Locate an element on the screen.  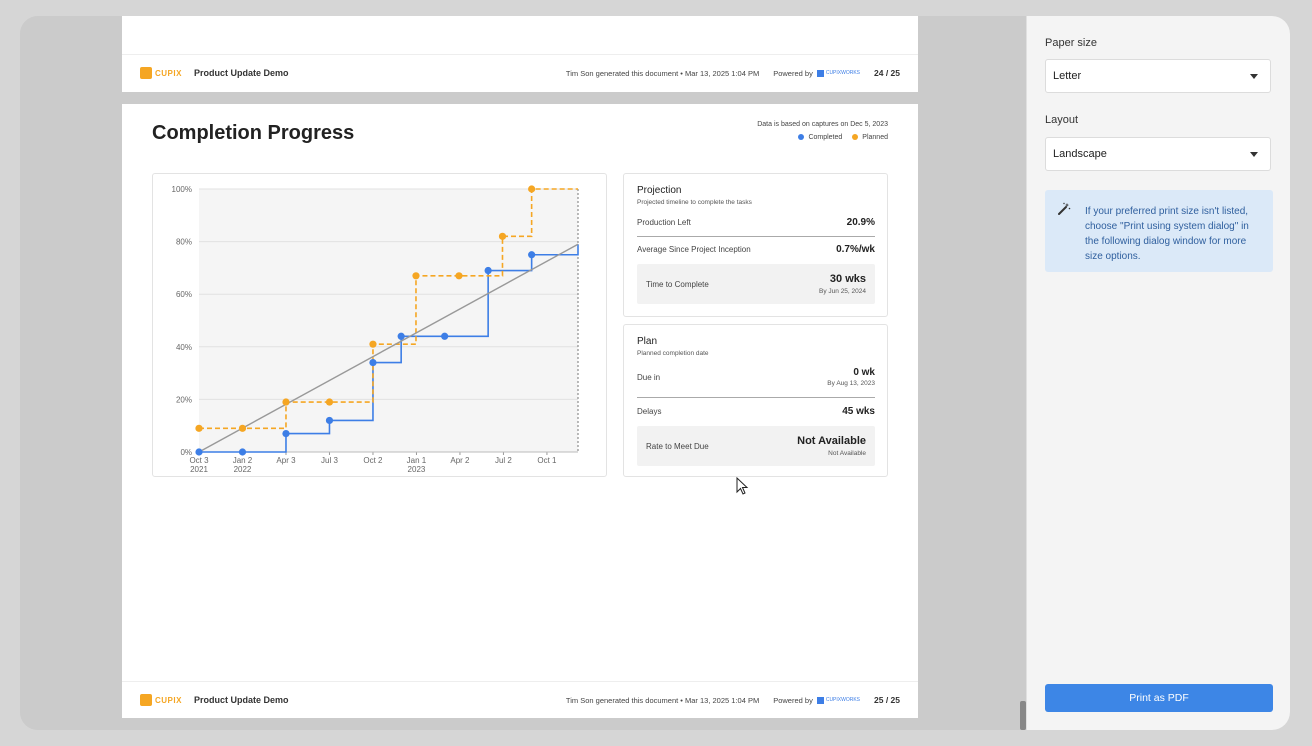
legend-completed-swatch is located at coordinates (801, 137).